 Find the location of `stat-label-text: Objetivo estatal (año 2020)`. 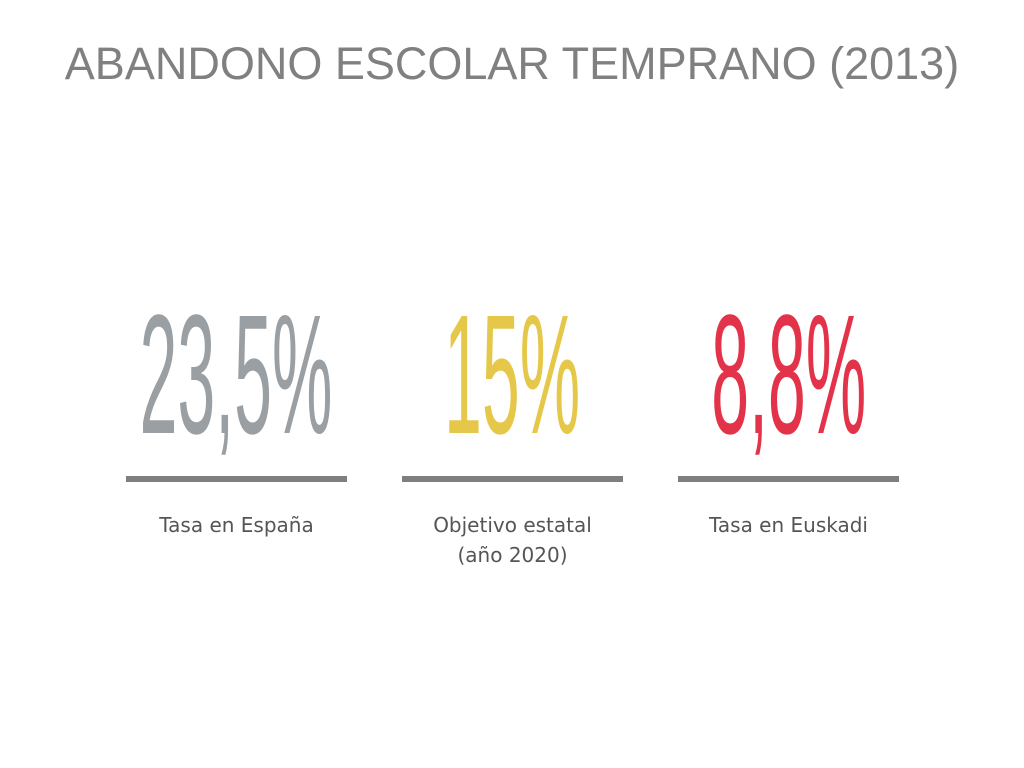

stat-label-text: Objetivo estatal (año 2020) is located at coordinates (512, 540).